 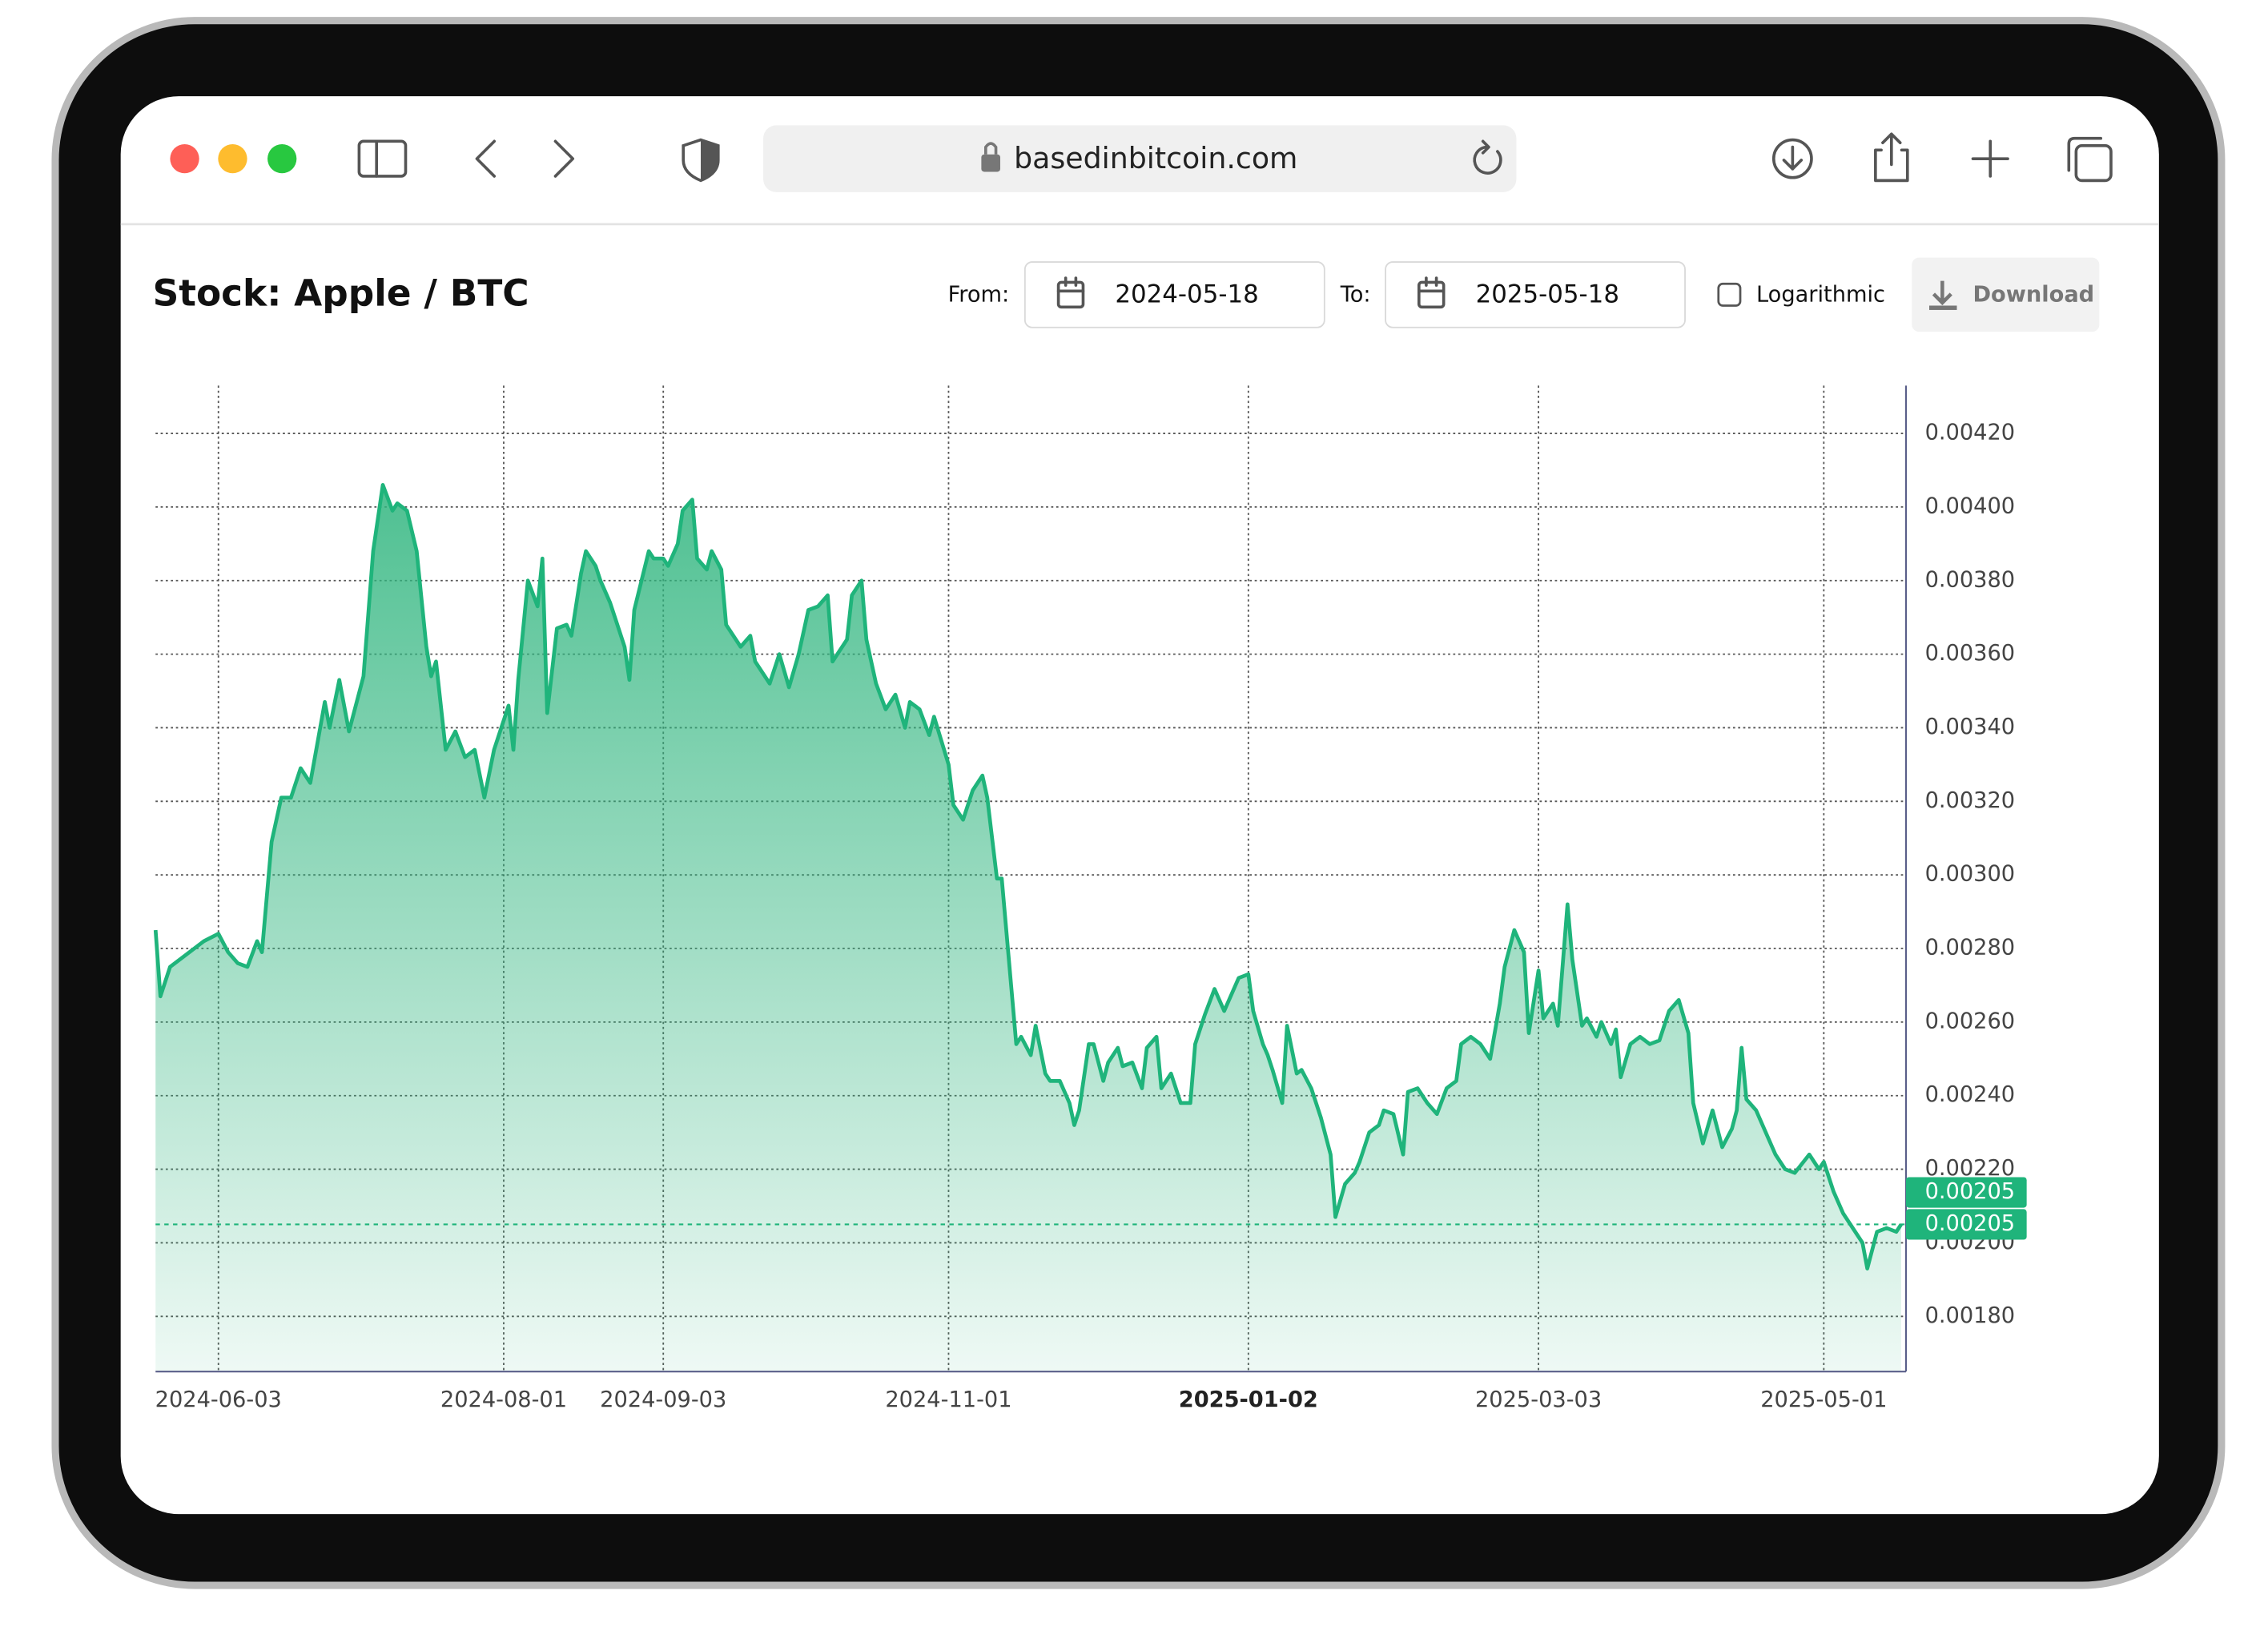 What do you see at coordinates (709, 160) in the screenshot?
I see `privacy-shield-fill` at bounding box center [709, 160].